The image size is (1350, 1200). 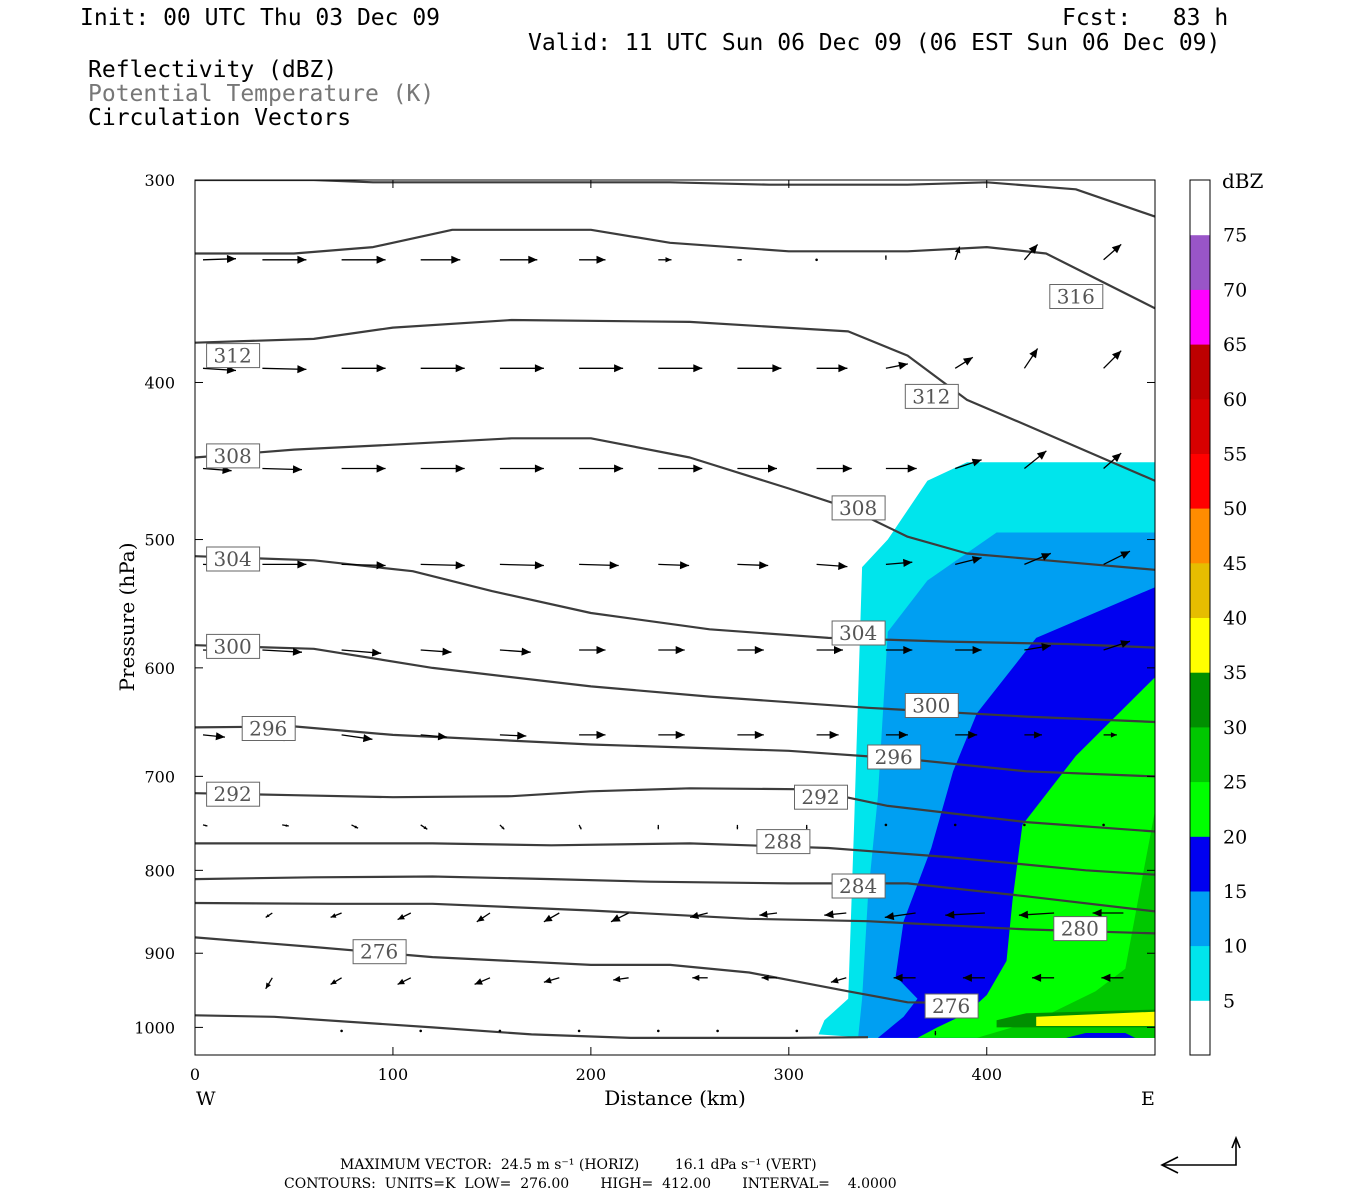 I want to click on reflectivity-region-25dbz, so click(x=1065, y=924).